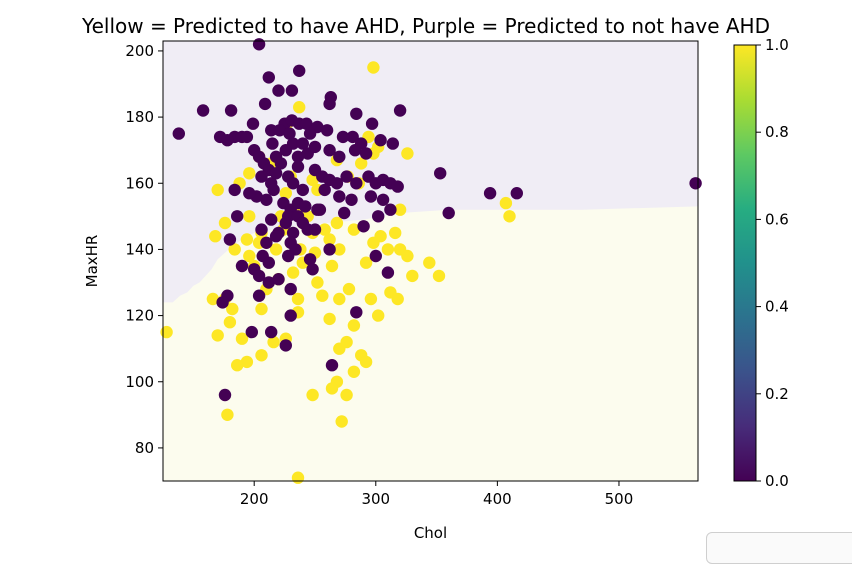  I want to click on colorbar-tick-label: 0.6, so click(777, 219).